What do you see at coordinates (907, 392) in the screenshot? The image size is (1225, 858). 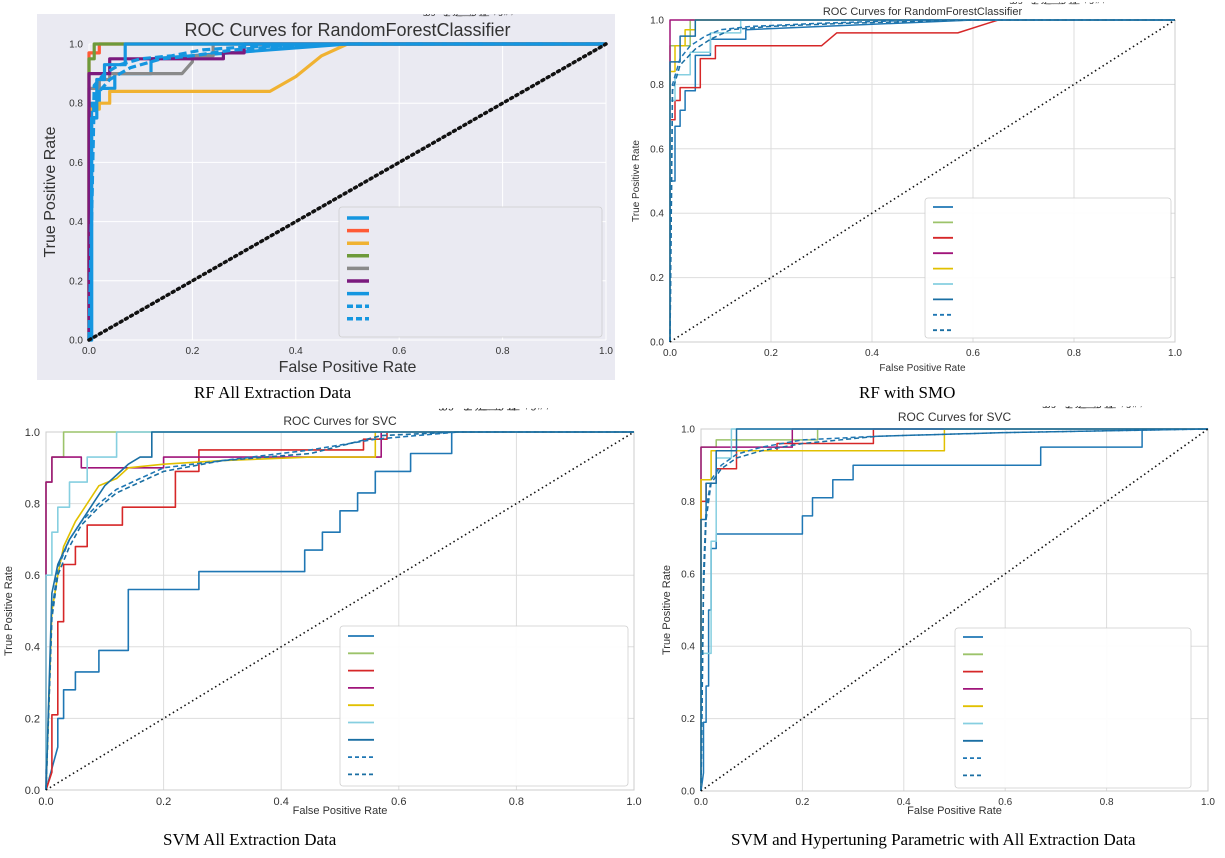 I see `caption-rf-smo: RF with SMO` at bounding box center [907, 392].